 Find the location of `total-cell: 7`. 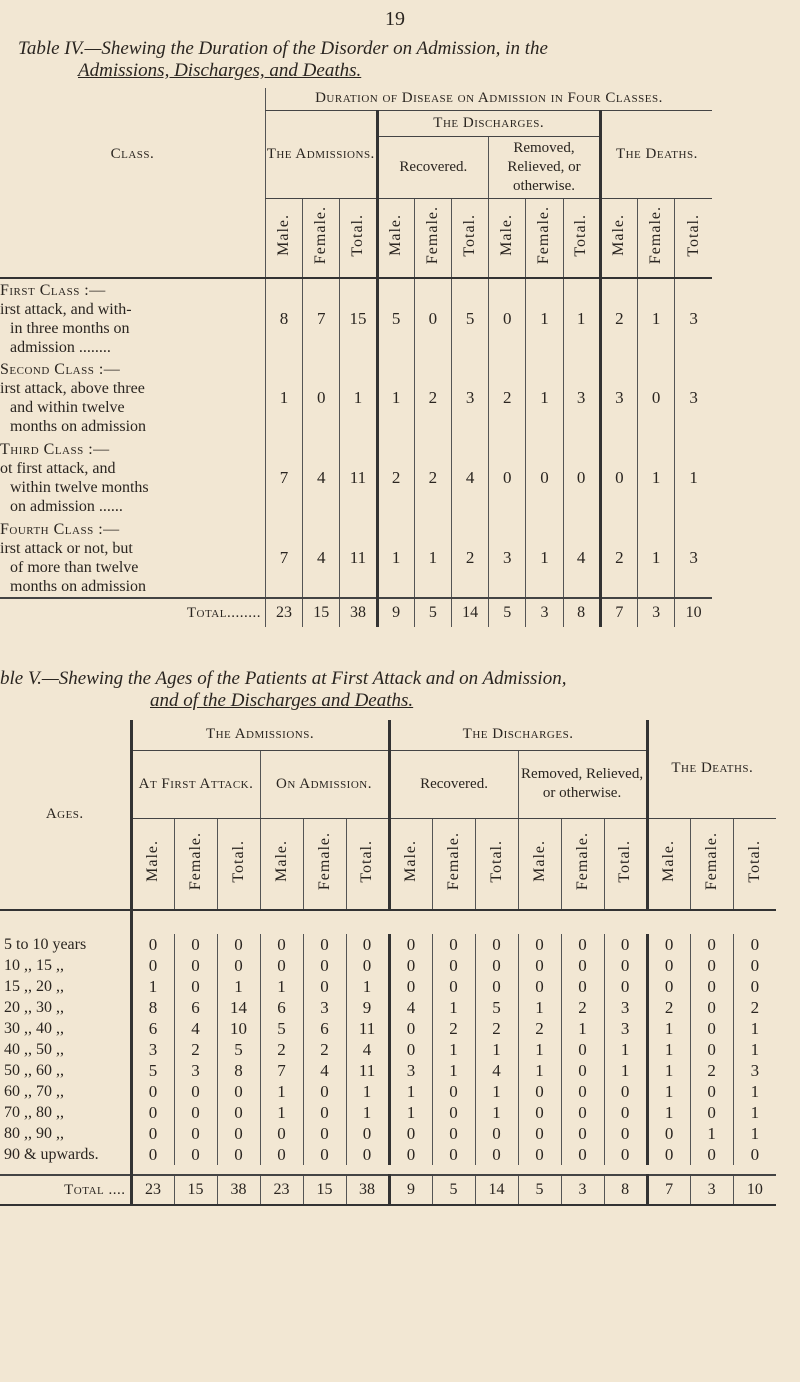

total-cell: 7 is located at coordinates (668, 1189).